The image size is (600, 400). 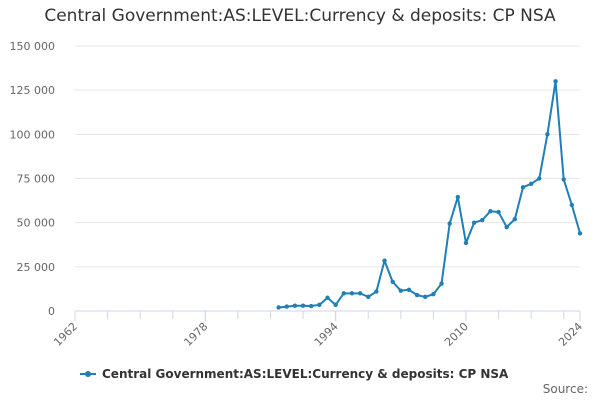 I want to click on x-tick-label: 1994, so click(x=326, y=334).